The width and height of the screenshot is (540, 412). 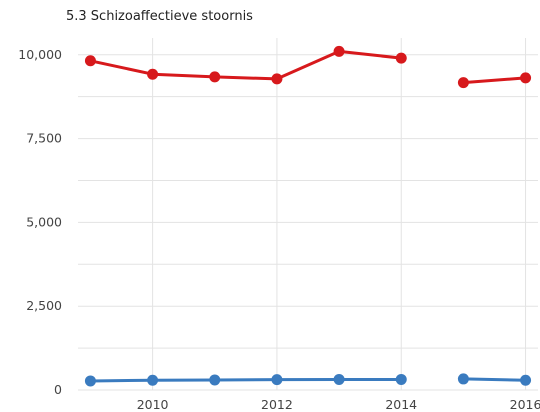 What do you see at coordinates (44, 305) in the screenshot?
I see `y-tick-label: 2,500` at bounding box center [44, 305].